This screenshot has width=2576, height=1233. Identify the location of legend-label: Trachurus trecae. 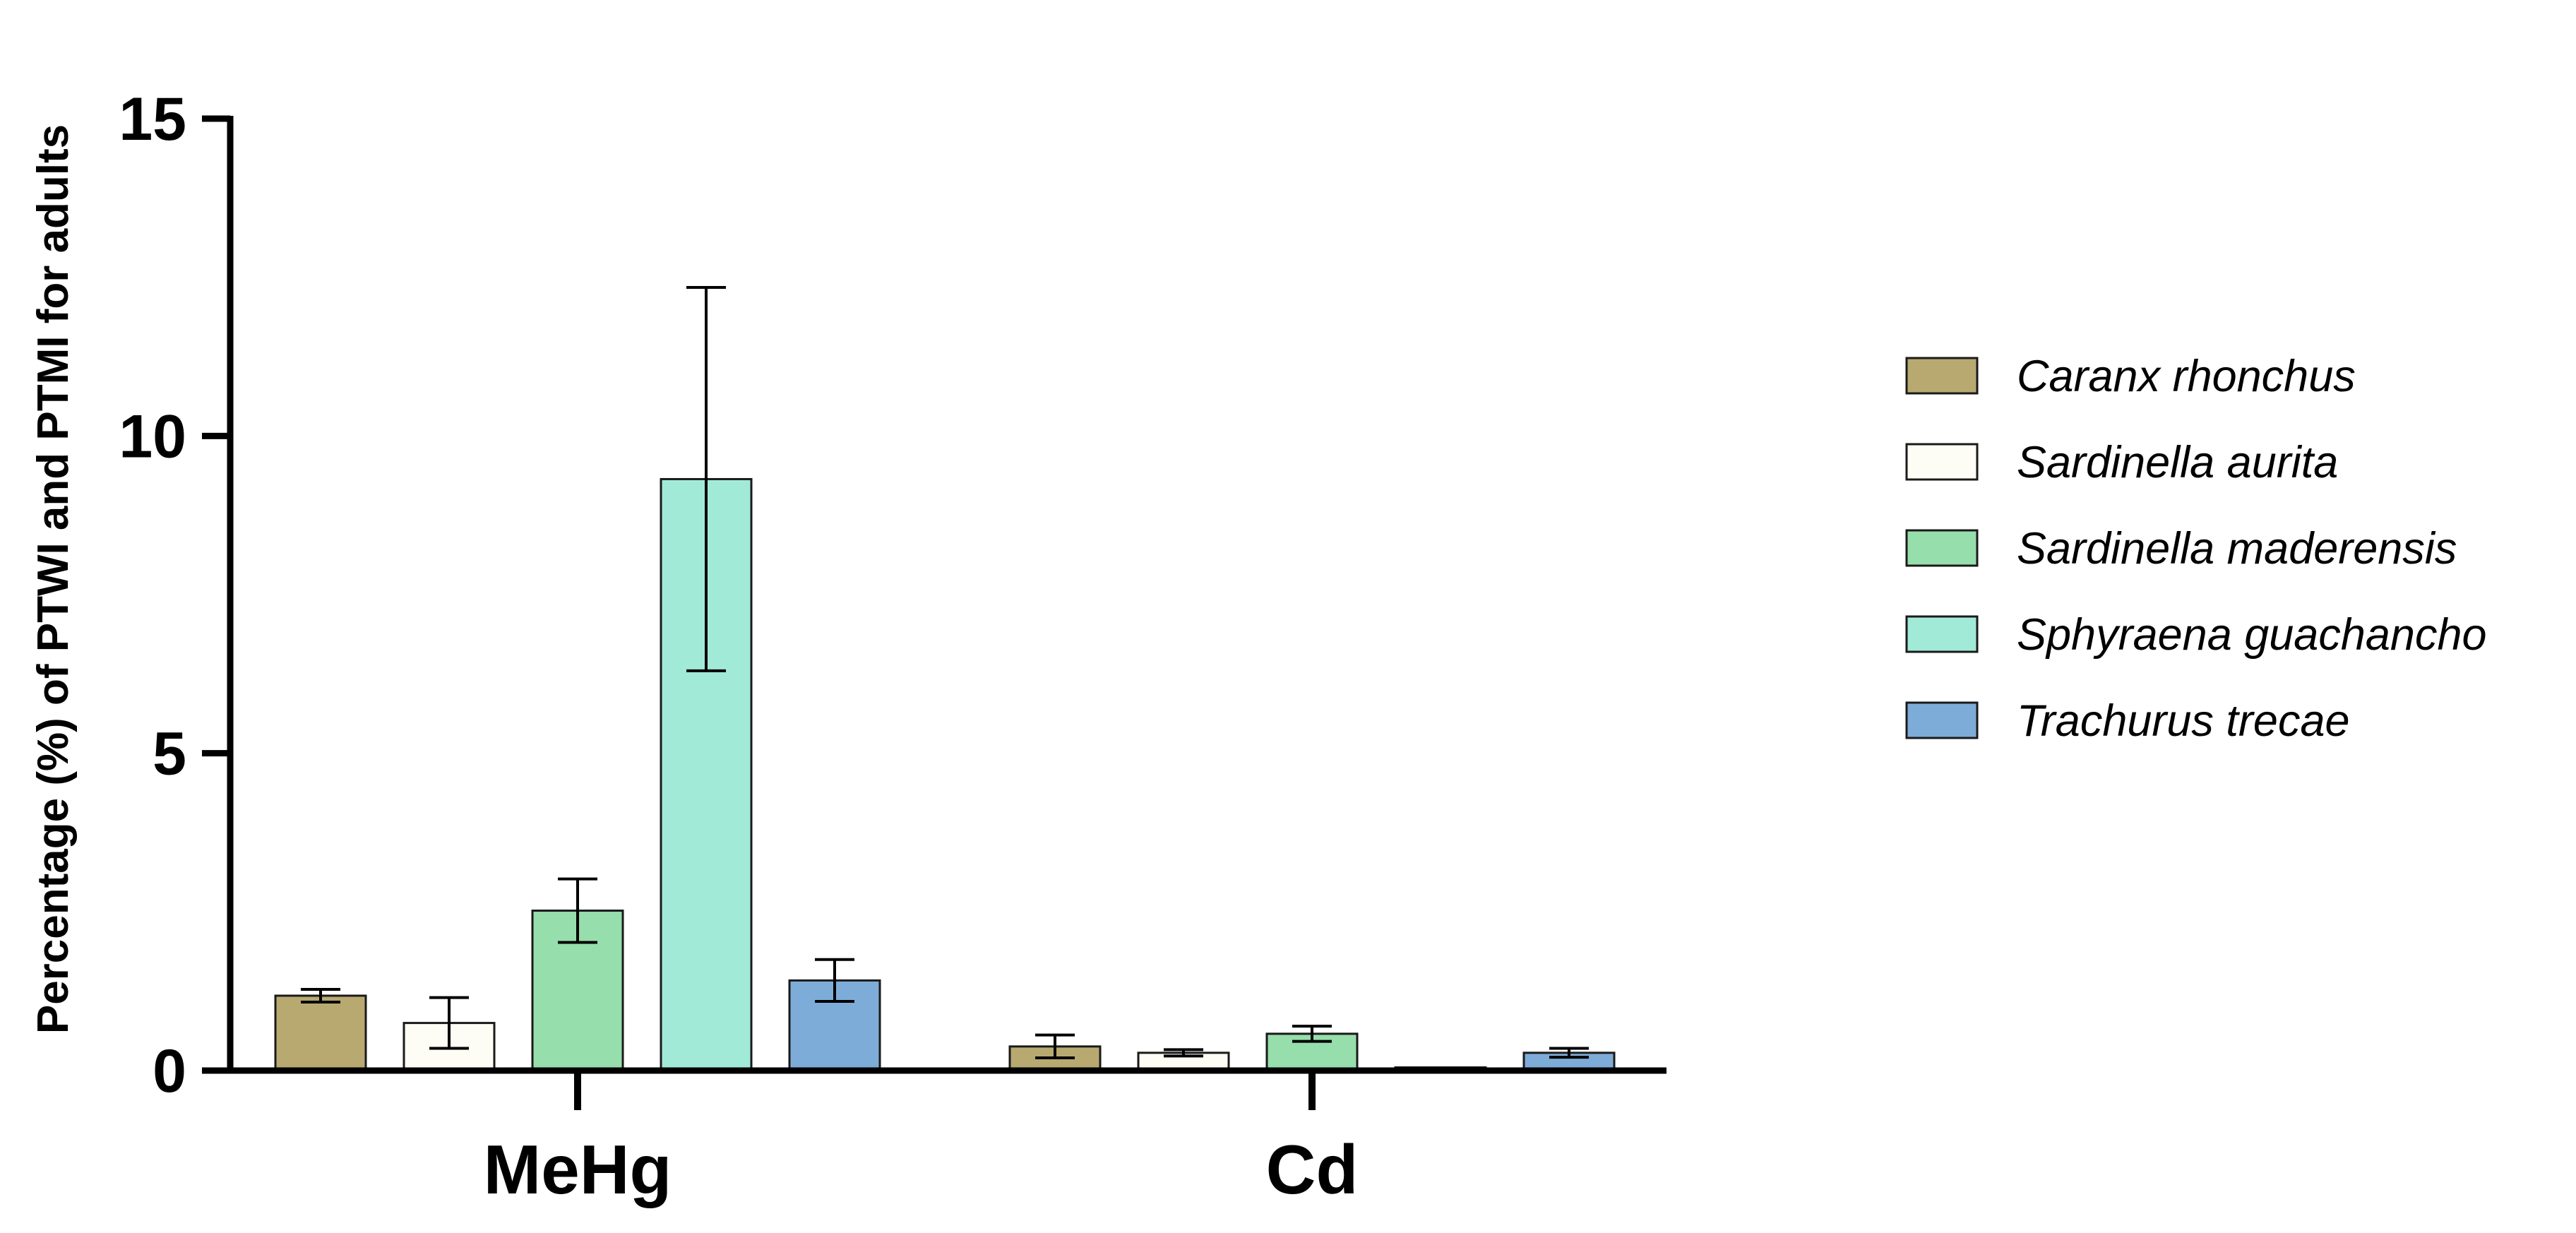
(2183, 721).